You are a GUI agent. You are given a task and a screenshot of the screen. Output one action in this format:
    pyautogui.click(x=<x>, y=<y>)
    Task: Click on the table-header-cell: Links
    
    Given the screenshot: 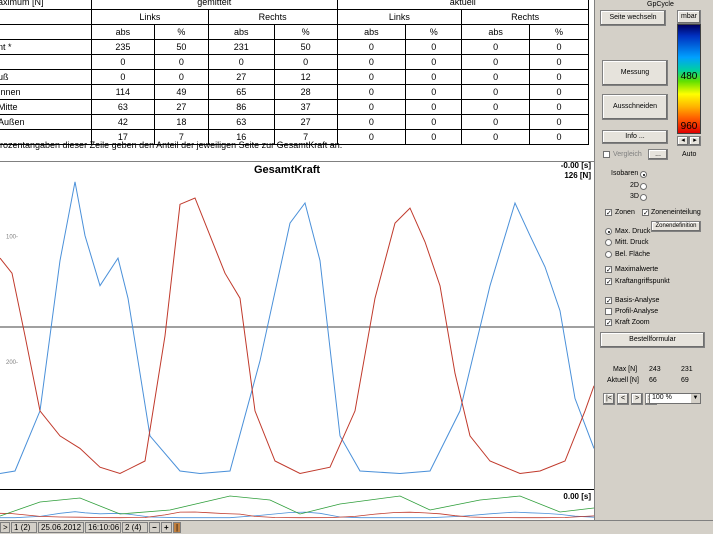 What is the action you would take?
    pyautogui.click(x=149, y=17)
    